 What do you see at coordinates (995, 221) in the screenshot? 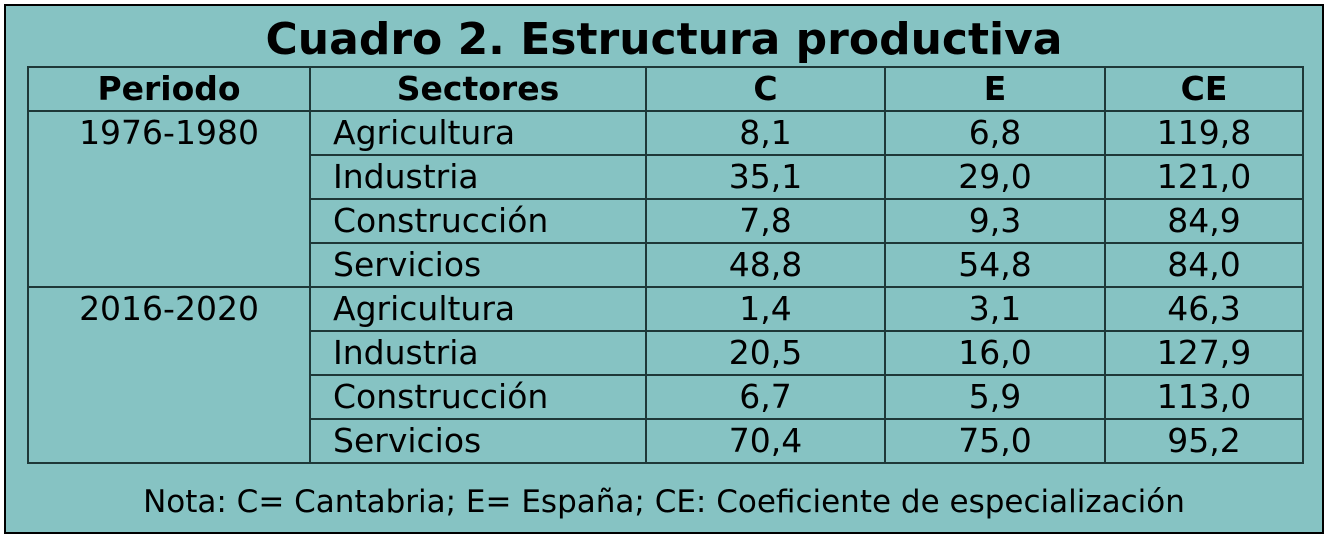
I see `e-value: 9,3` at bounding box center [995, 221].